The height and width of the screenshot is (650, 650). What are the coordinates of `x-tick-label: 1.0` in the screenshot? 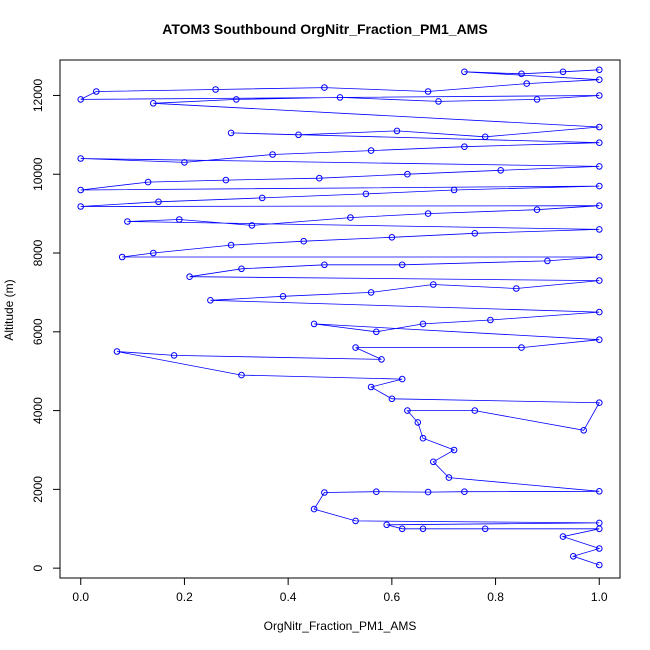 It's located at (599, 597).